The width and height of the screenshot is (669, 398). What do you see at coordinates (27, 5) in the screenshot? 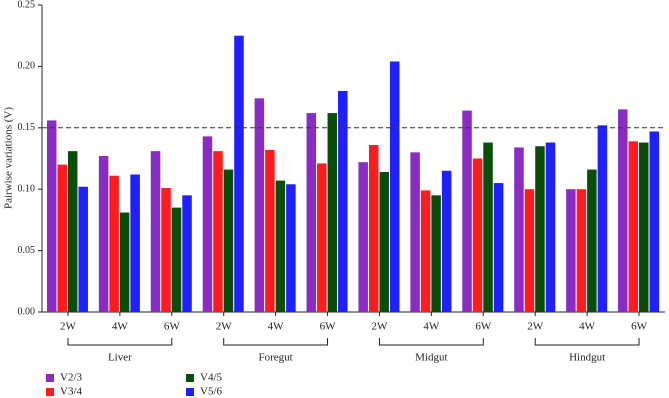
I see `y-tick-label: 0.25` at bounding box center [27, 5].